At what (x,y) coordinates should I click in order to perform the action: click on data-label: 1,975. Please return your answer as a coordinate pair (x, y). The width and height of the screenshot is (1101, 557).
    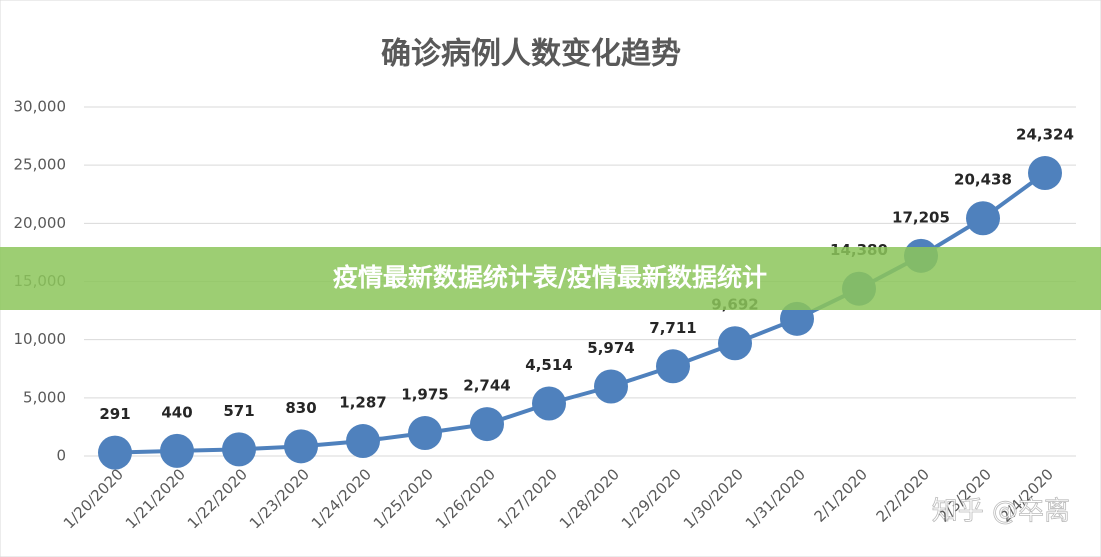
    Looking at the image, I should click on (424, 395).